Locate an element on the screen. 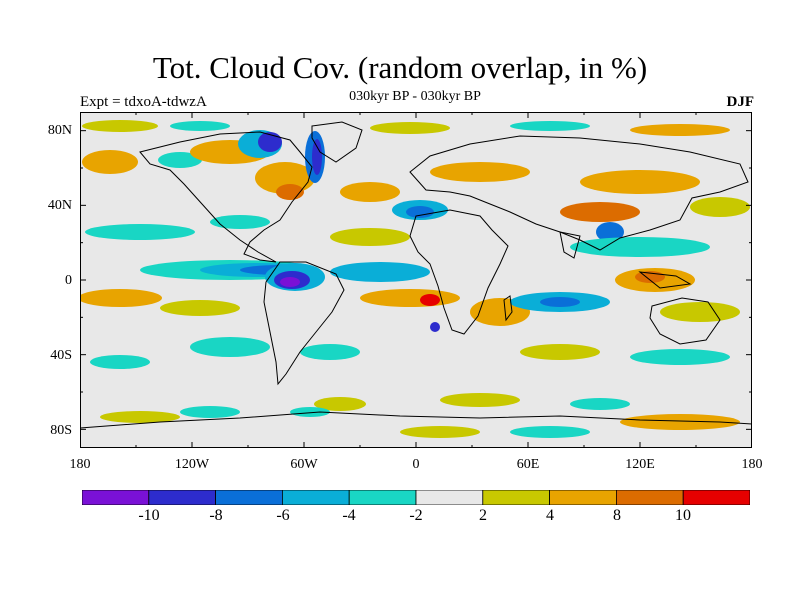 This screenshot has height=600, width=800. colorbar-label: -6 is located at coordinates (283, 515).